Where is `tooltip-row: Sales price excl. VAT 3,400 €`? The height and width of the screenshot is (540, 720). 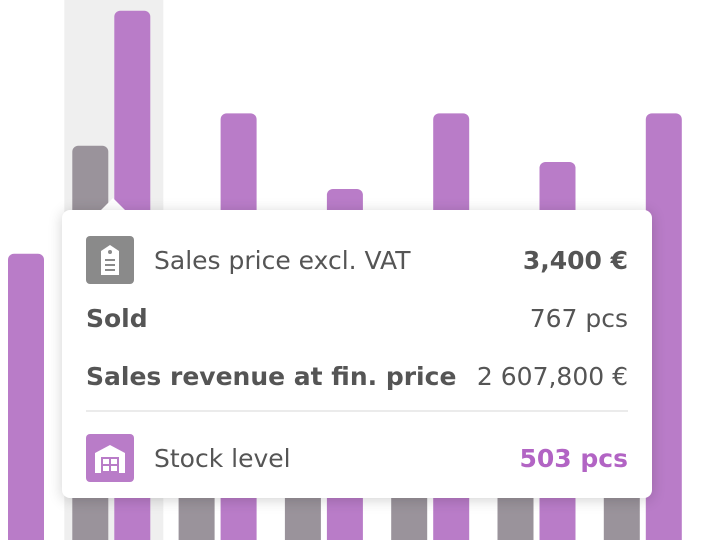 tooltip-row: Sales price excl. VAT 3,400 € is located at coordinates (357, 260).